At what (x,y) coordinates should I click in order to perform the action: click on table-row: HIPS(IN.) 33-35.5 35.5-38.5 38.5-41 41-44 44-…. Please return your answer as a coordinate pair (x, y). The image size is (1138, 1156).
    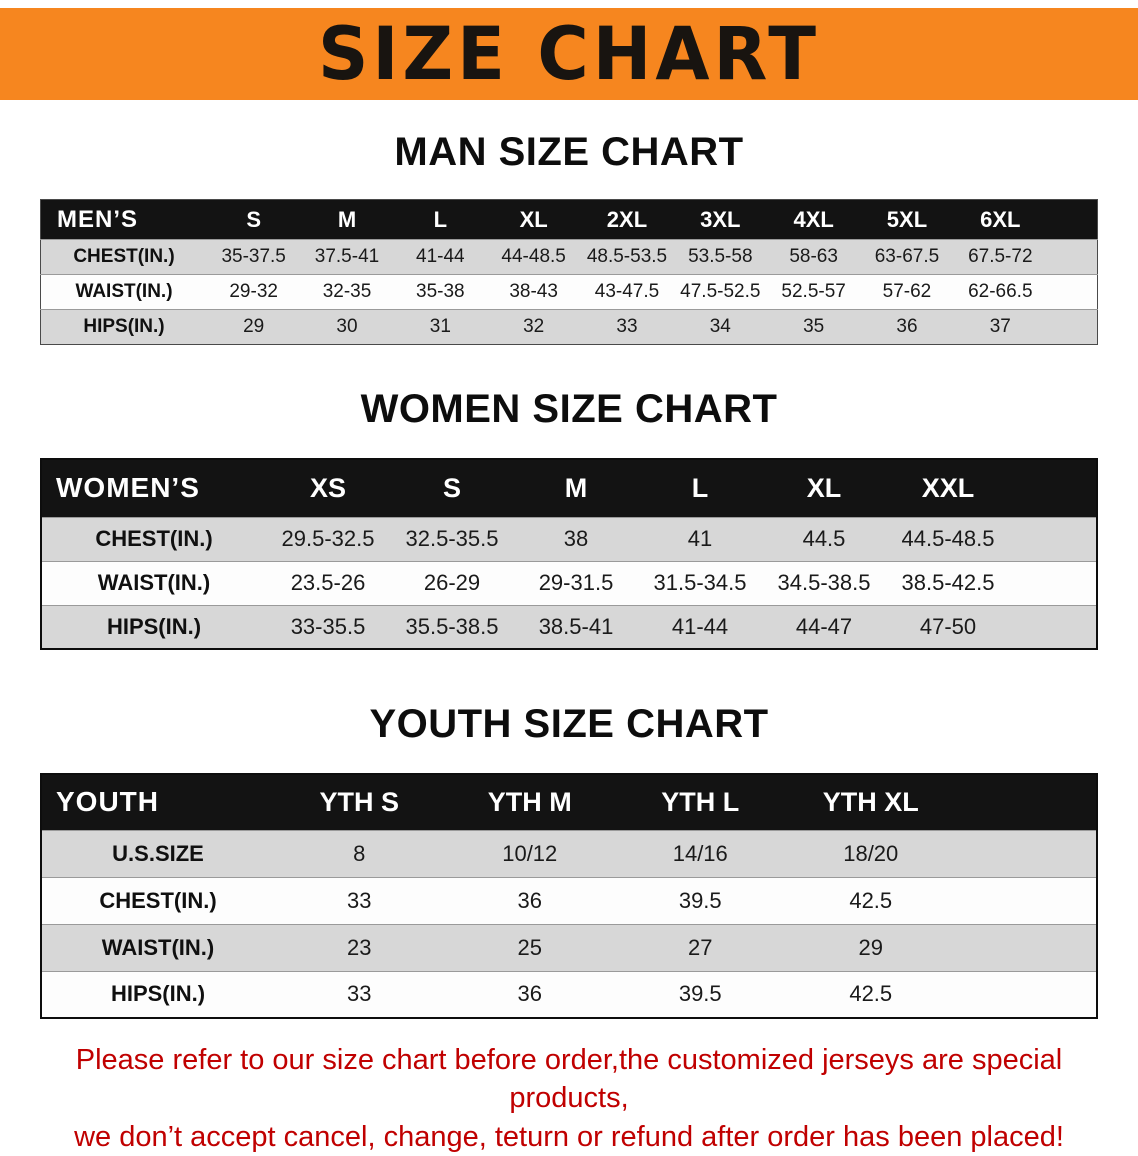
    Looking at the image, I should click on (569, 627).